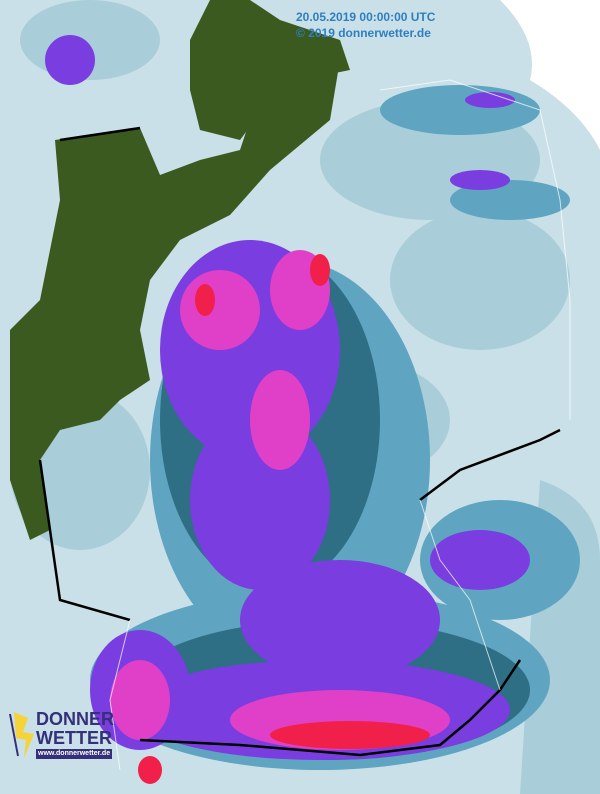 The height and width of the screenshot is (794, 600). What do you see at coordinates (74, 754) in the screenshot?
I see `logo-url: www.donnerwetter.de` at bounding box center [74, 754].